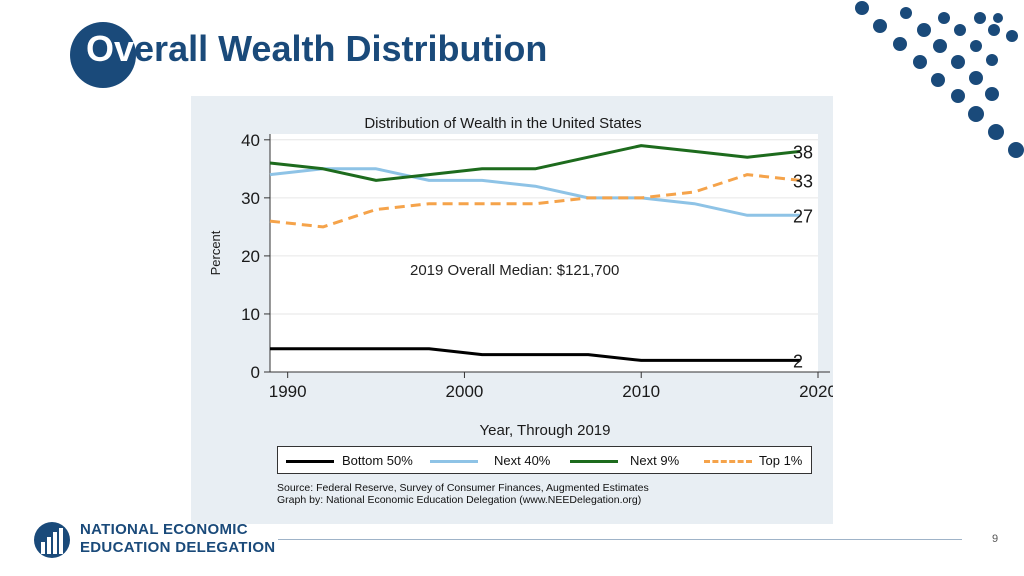  What do you see at coordinates (803, 152) in the screenshot?
I see `end-label: 38` at bounding box center [803, 152].